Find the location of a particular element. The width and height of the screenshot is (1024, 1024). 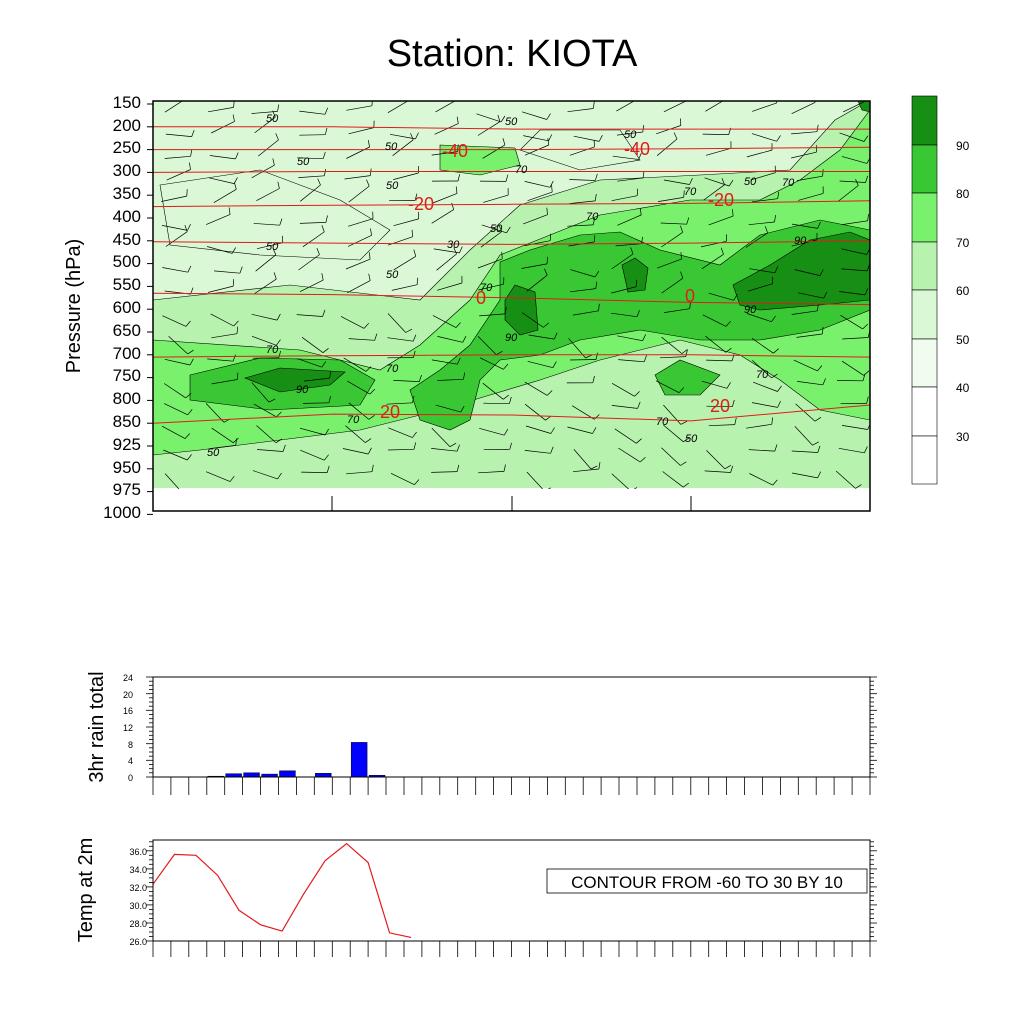

y-tick-label: 450 is located at coordinates (127, 239).